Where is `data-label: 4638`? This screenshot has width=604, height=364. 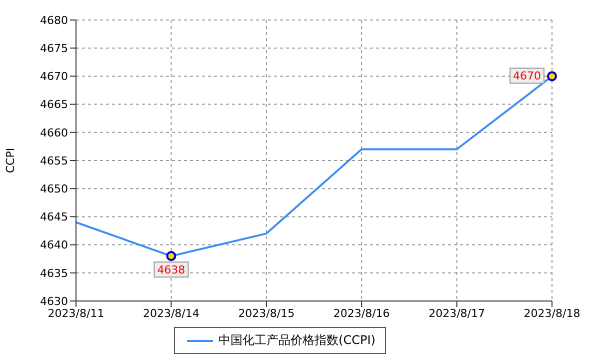
data-label: 4638 is located at coordinates (171, 270).